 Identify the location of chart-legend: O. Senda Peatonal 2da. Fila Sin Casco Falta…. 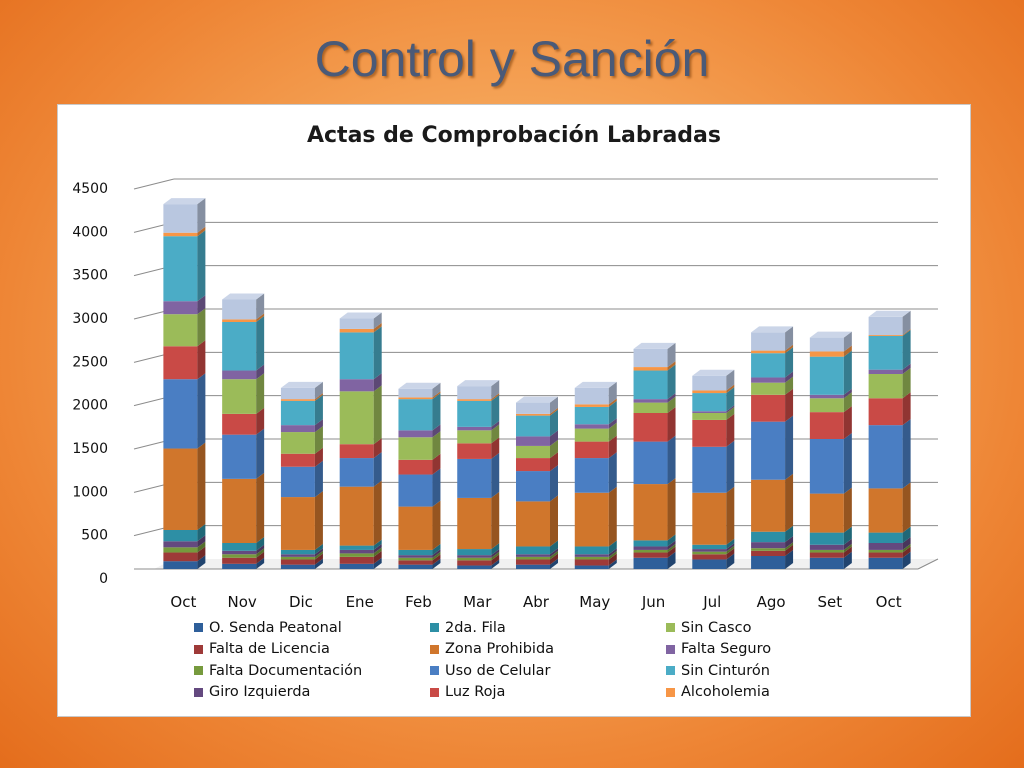
(554, 660).